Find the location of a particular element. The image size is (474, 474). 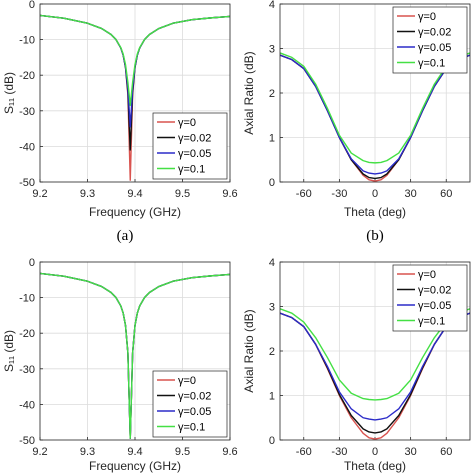

panel-caption: (a) is located at coordinates (125, 236).